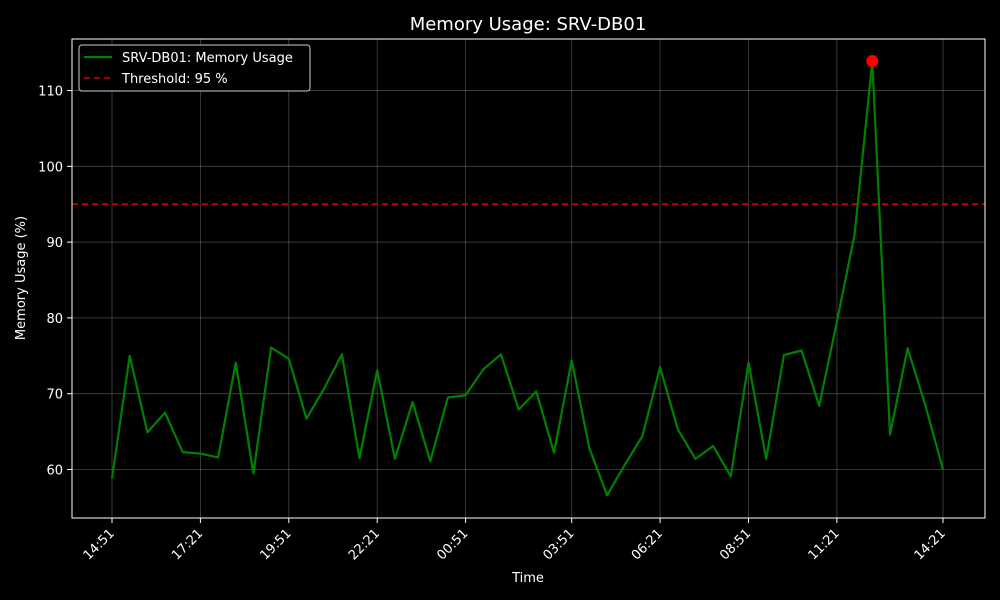 Image resolution: width=1000 pixels, height=600 pixels. I want to click on marker-layer, so click(872, 60).